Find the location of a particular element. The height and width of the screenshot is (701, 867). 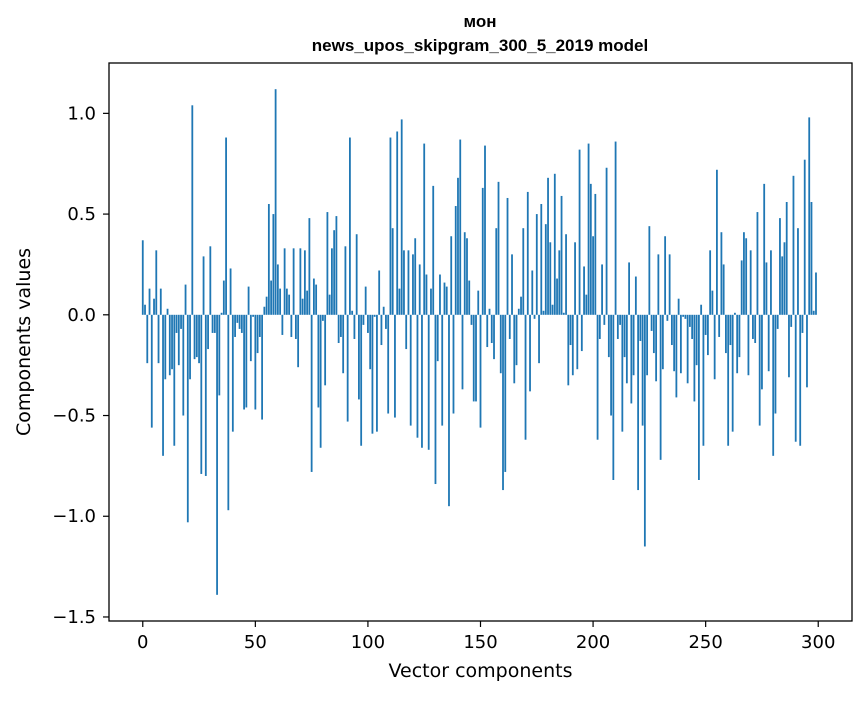

x-tick-label-300: 300 is located at coordinates (818, 642).